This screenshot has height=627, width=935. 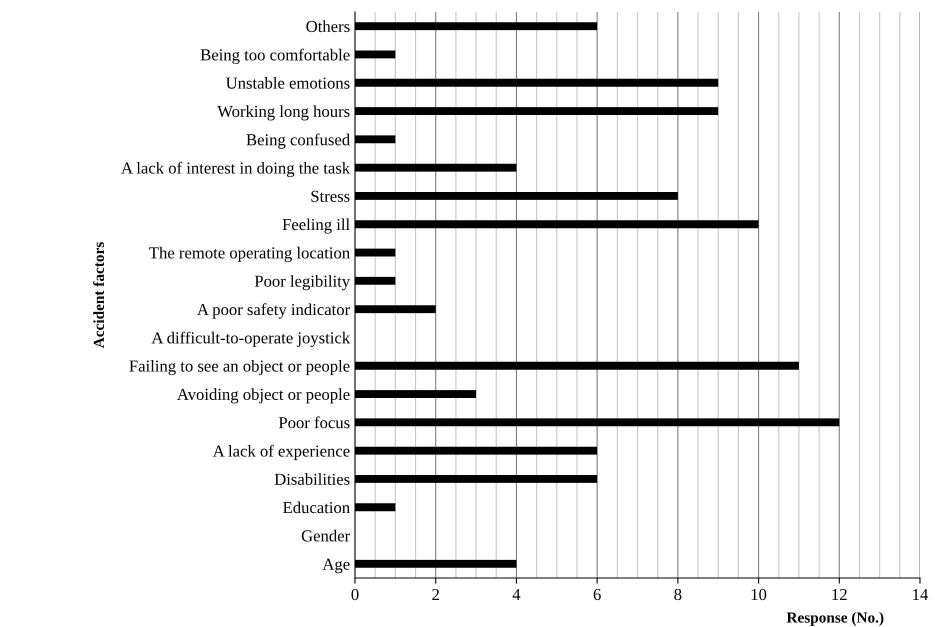 I want to click on y-tick-label: Failing to see an object or people, so click(x=239, y=368).